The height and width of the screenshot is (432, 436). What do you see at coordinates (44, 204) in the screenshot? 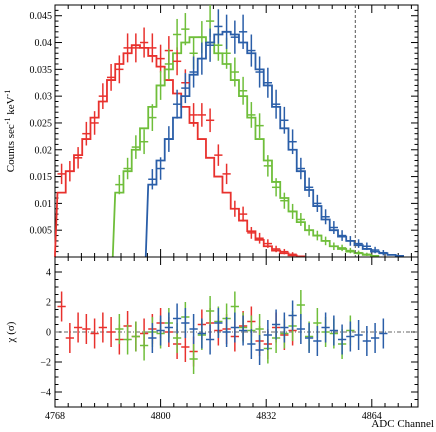
I see `y-tick-label: 0.01` at bounding box center [44, 204].